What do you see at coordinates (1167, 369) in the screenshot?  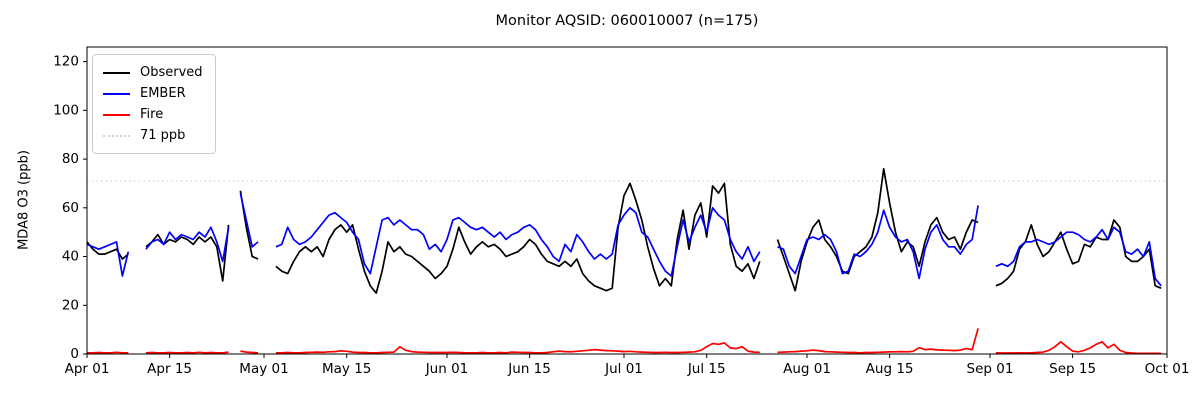 I see `x-tick-label: Oct 01` at bounding box center [1167, 369].